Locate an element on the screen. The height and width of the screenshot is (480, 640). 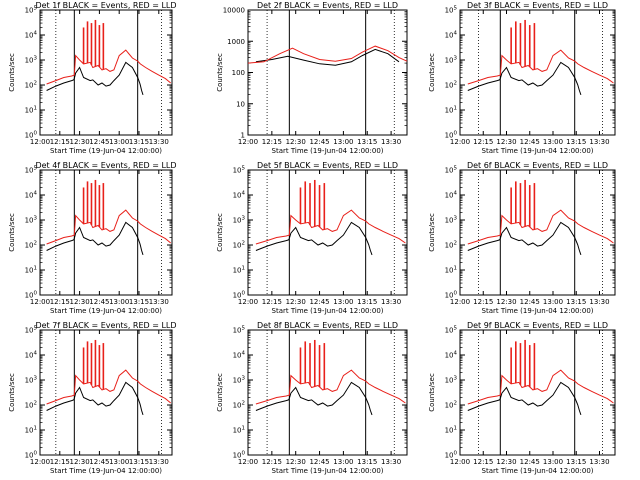
panel-title: Det 8f BLACK = Events, RED = LLD is located at coordinates (327, 325).